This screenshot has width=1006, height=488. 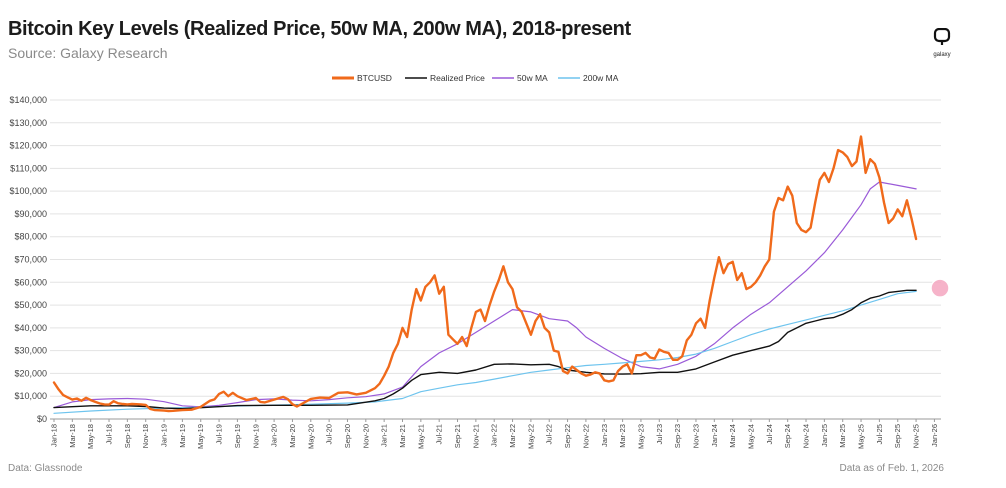 I want to click on y-tick-label: $20,000, so click(x=30, y=373).